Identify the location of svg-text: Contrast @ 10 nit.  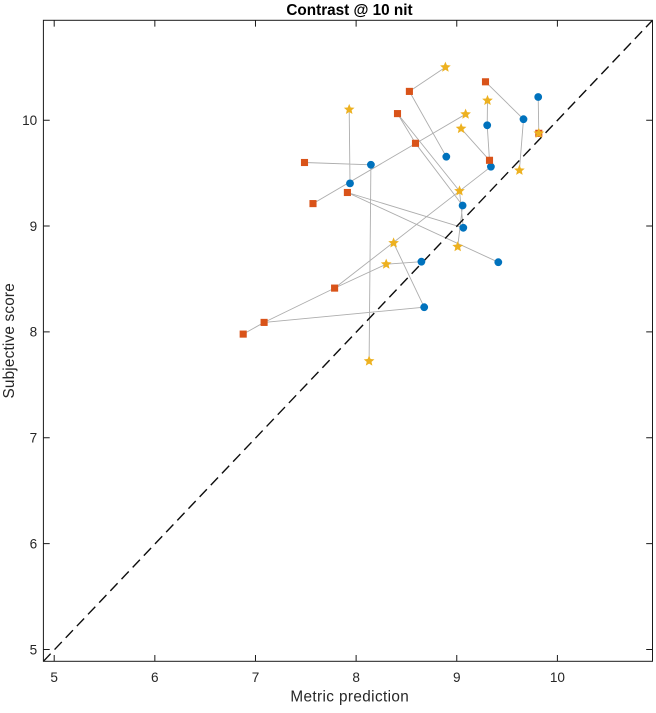
(349, 10).